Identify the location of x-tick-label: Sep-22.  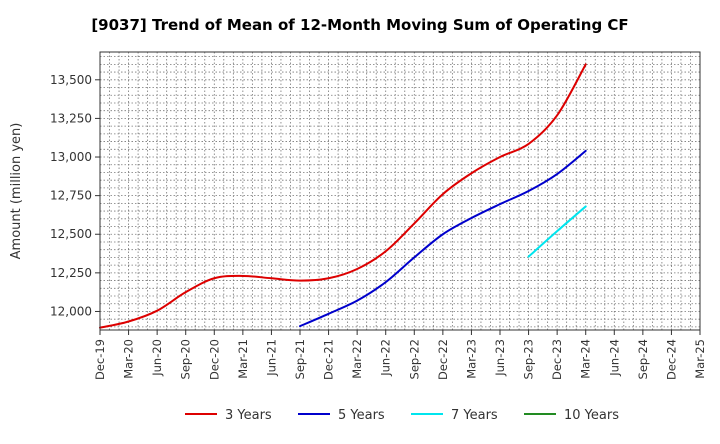
(414, 359).